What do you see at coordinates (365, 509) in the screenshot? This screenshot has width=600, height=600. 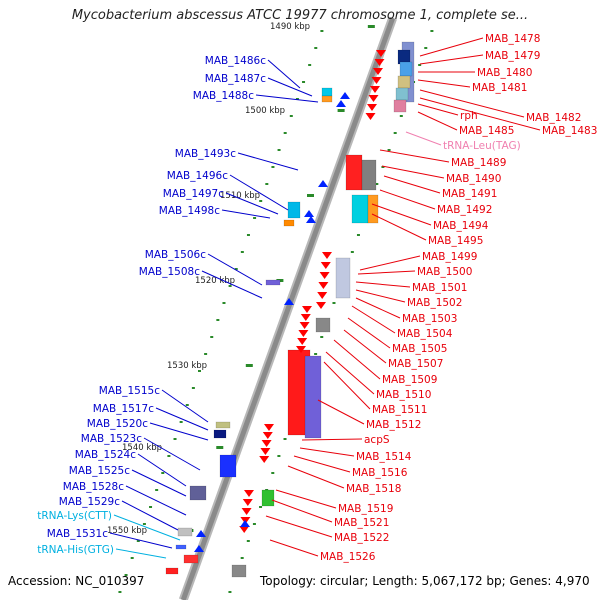 I see `forward-gene-label: MAB_1519` at bounding box center [365, 509].